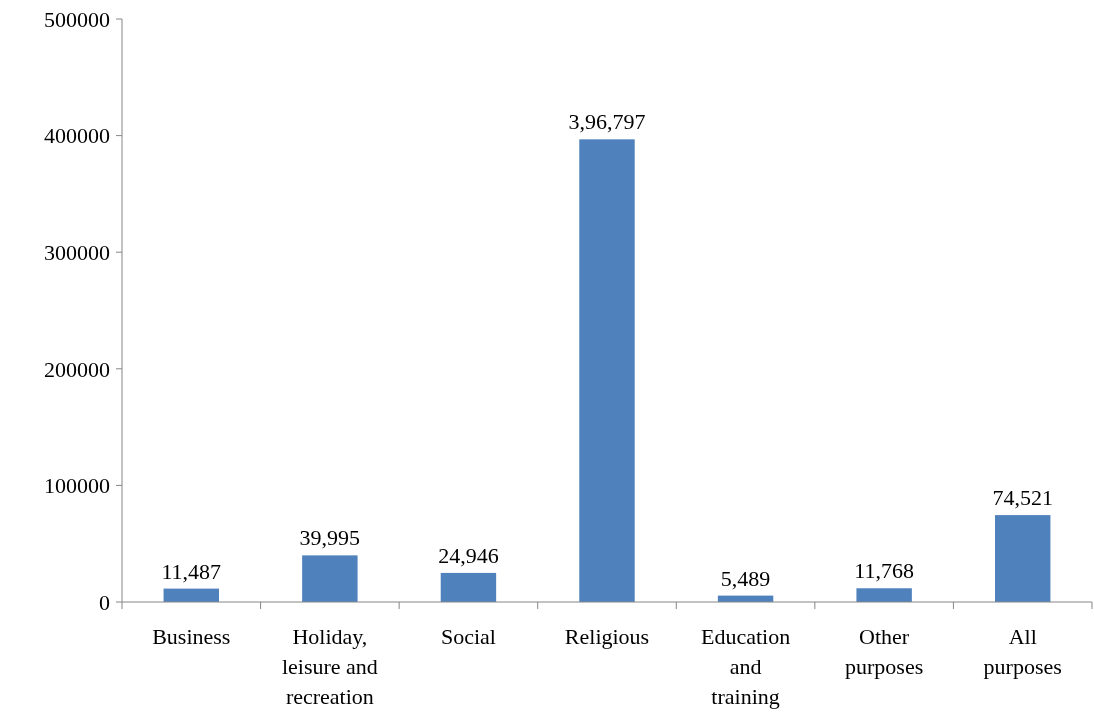 Image resolution: width=1094 pixels, height=714 pixels. What do you see at coordinates (77, 252) in the screenshot?
I see `y-tick-label: 300000` at bounding box center [77, 252].